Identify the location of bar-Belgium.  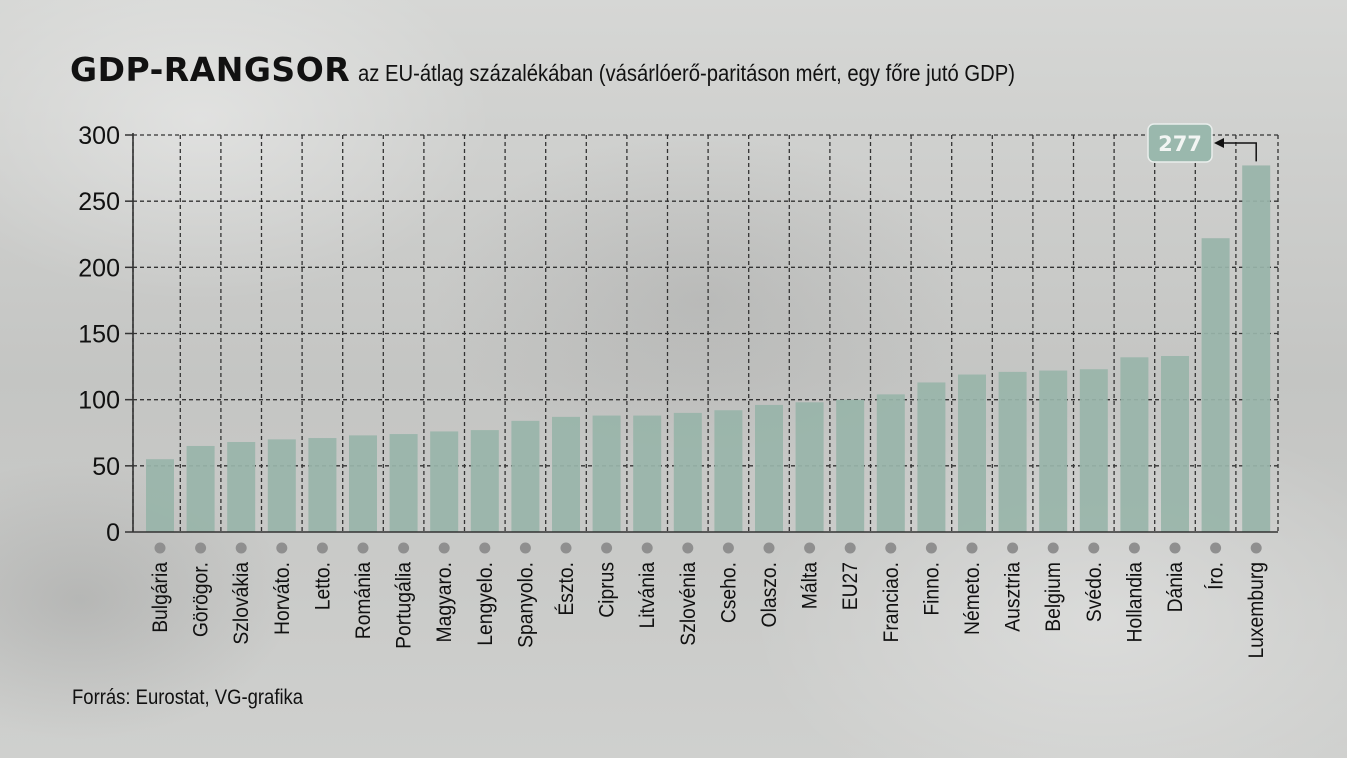
(1053, 451).